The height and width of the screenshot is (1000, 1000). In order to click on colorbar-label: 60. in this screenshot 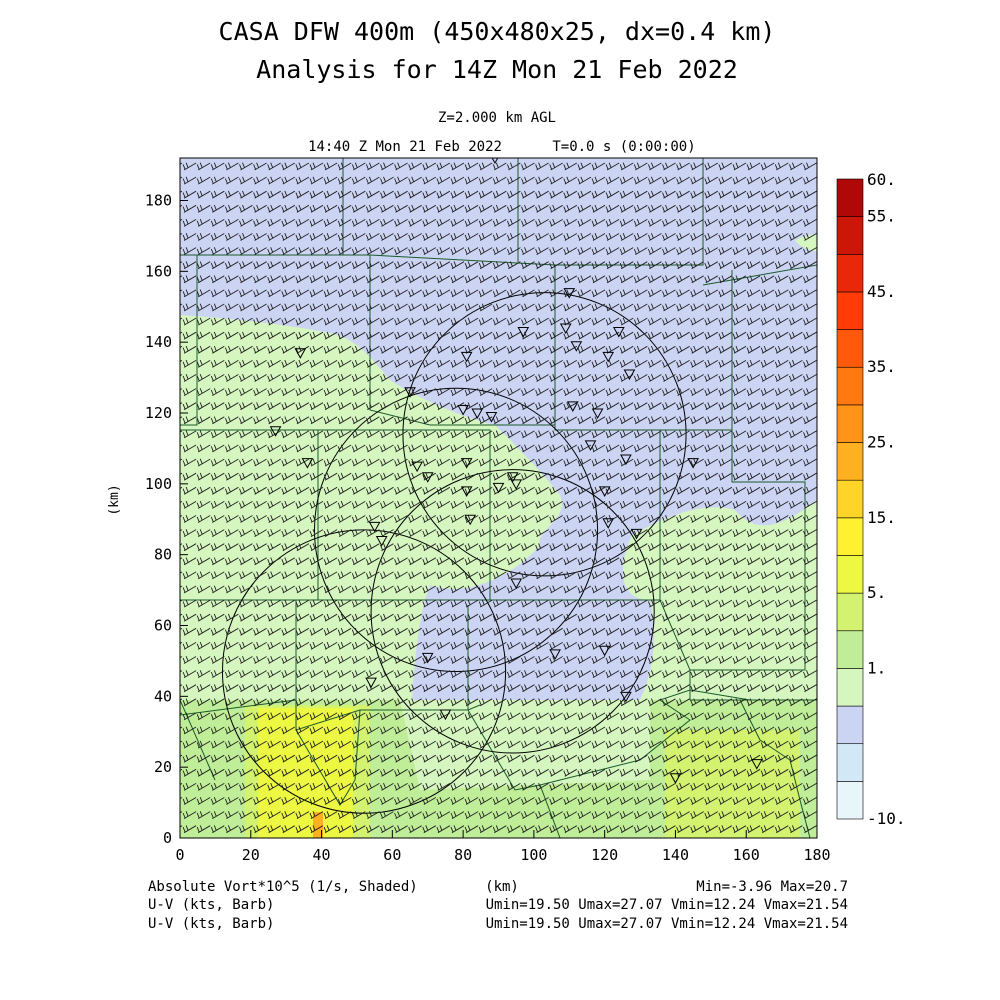, I will do `click(881, 179)`.